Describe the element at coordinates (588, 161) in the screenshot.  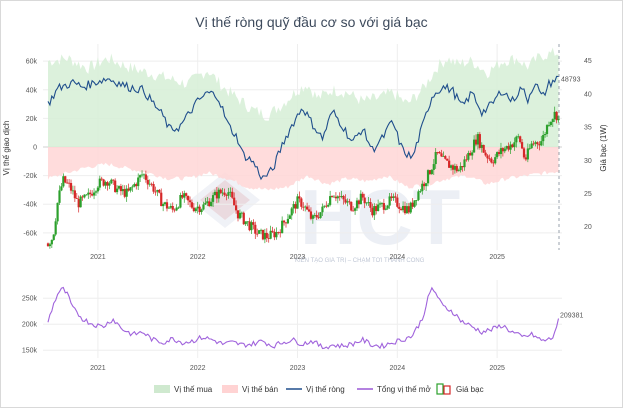
I see `y2-tick-label: 30` at that location.